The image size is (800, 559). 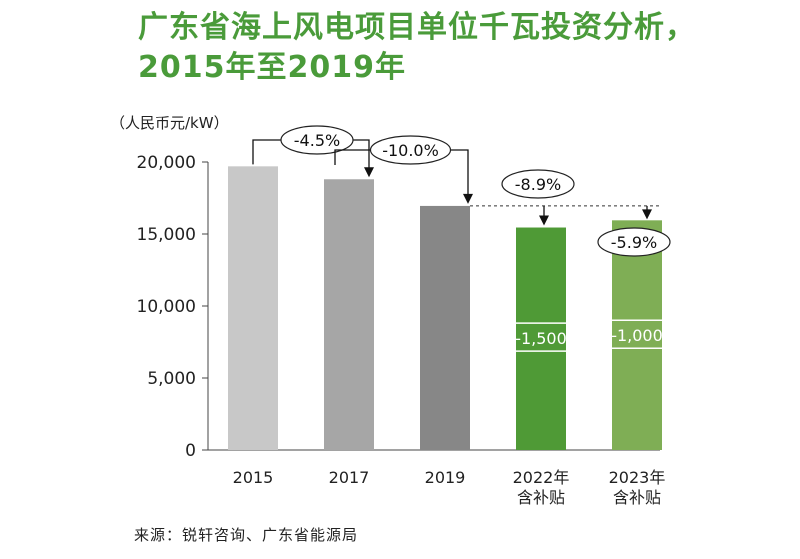 What do you see at coordinates (461, 191) in the screenshot?
I see `annotations: -4.5% -10.0% -8.9% -5.9%` at bounding box center [461, 191].